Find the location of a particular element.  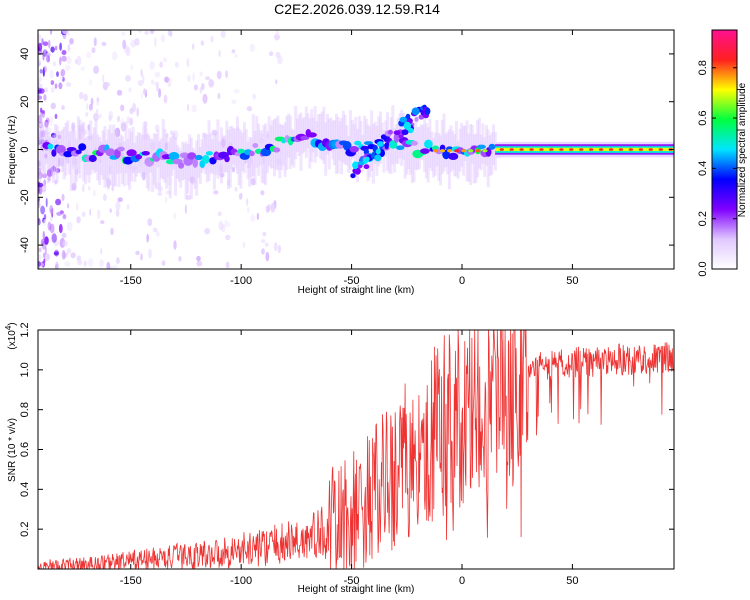

snr-y-scale: (x104) is located at coordinates (11, 335).